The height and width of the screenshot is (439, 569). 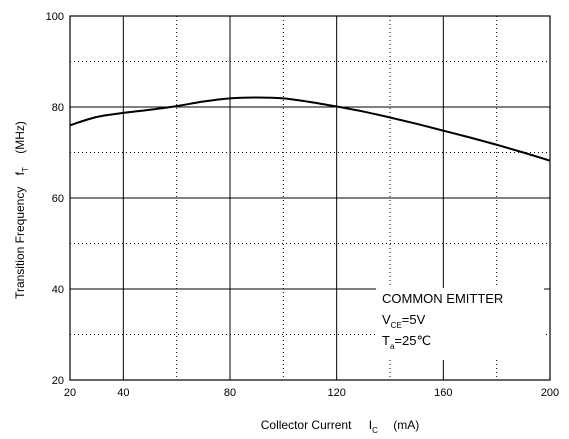 I want to click on annotation-ta-value: =25℃, so click(x=412, y=340).